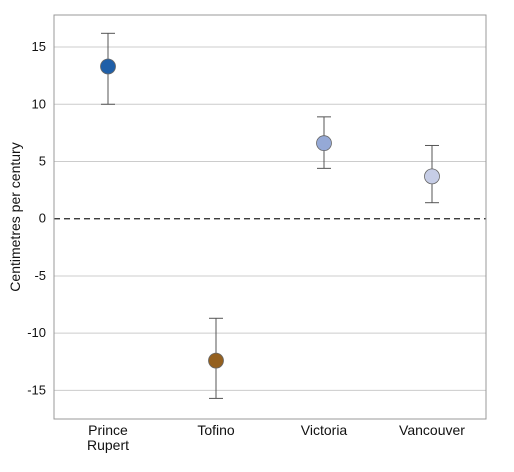 This screenshot has height=472, width=514. Describe the element at coordinates (36, 332) in the screenshot. I see `y-tick-label: -10` at that location.